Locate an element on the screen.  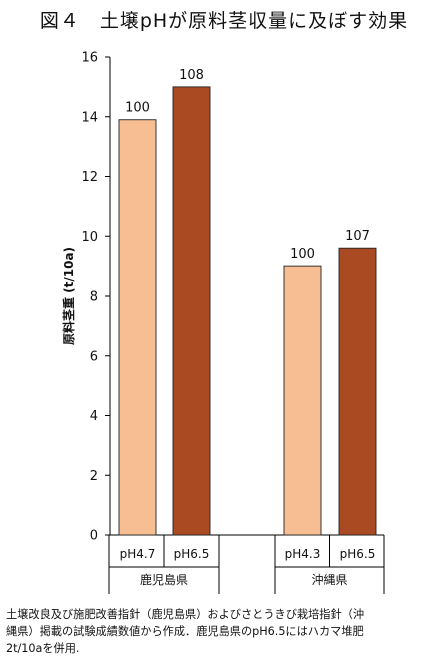
y-tick-label: 2 is located at coordinates (94, 476).